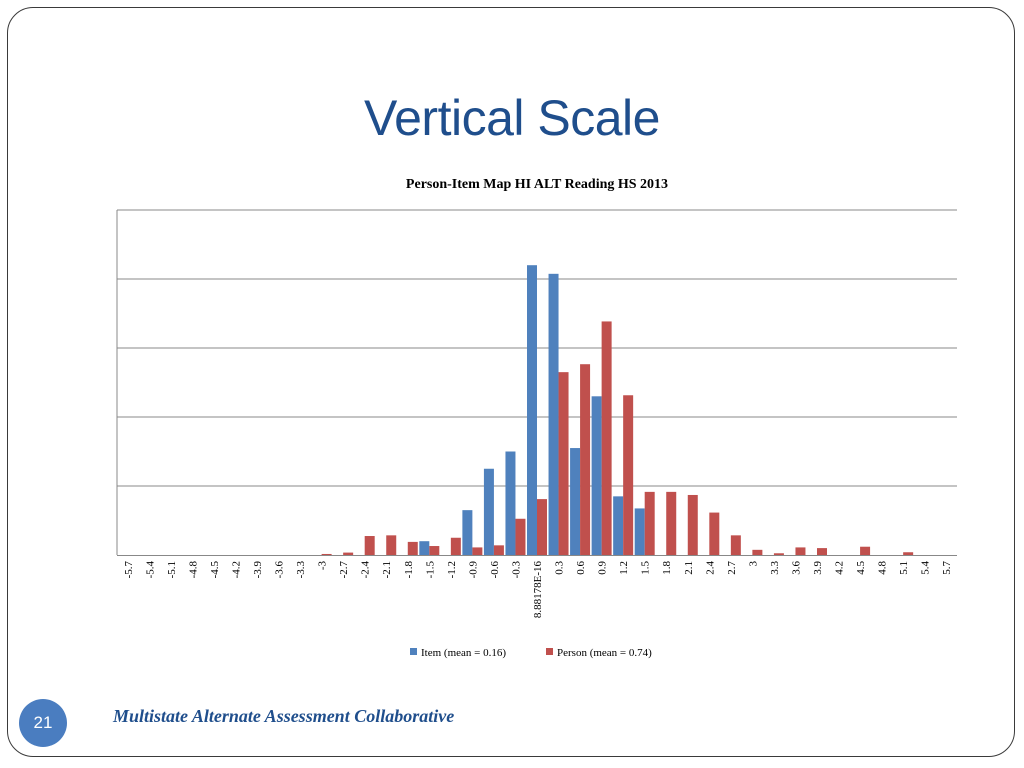  I want to click on x-tick-label: 5.1, so click(904, 568).